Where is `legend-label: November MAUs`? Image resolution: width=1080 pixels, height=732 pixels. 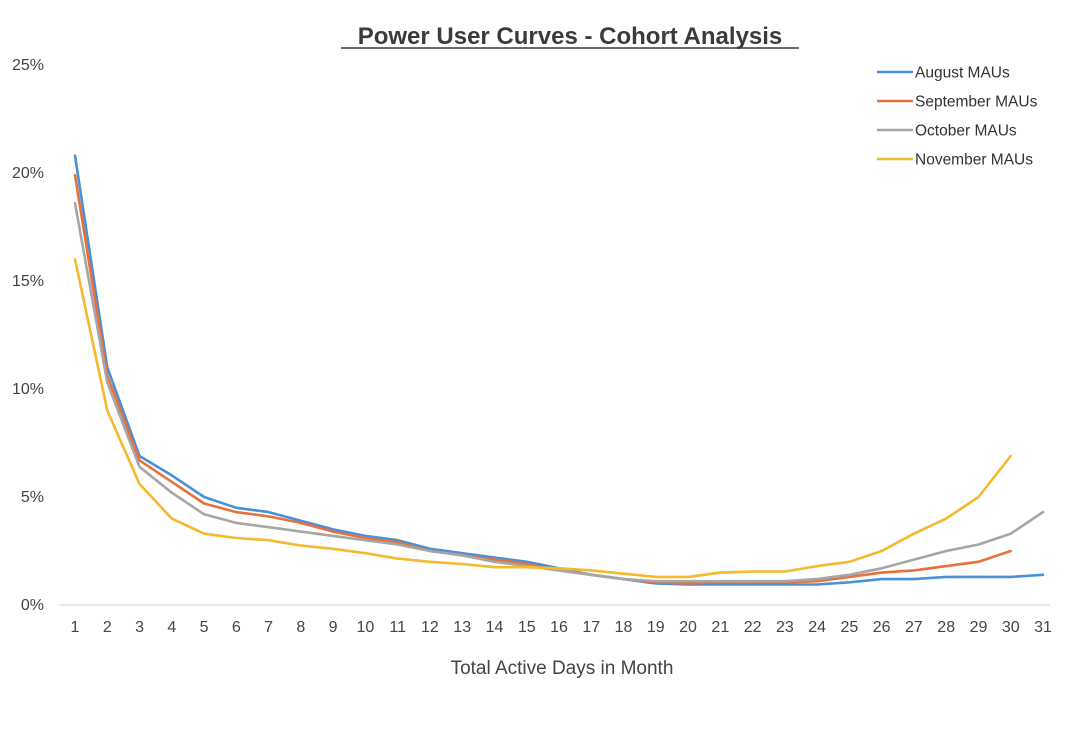 legend-label: November MAUs is located at coordinates (974, 160).